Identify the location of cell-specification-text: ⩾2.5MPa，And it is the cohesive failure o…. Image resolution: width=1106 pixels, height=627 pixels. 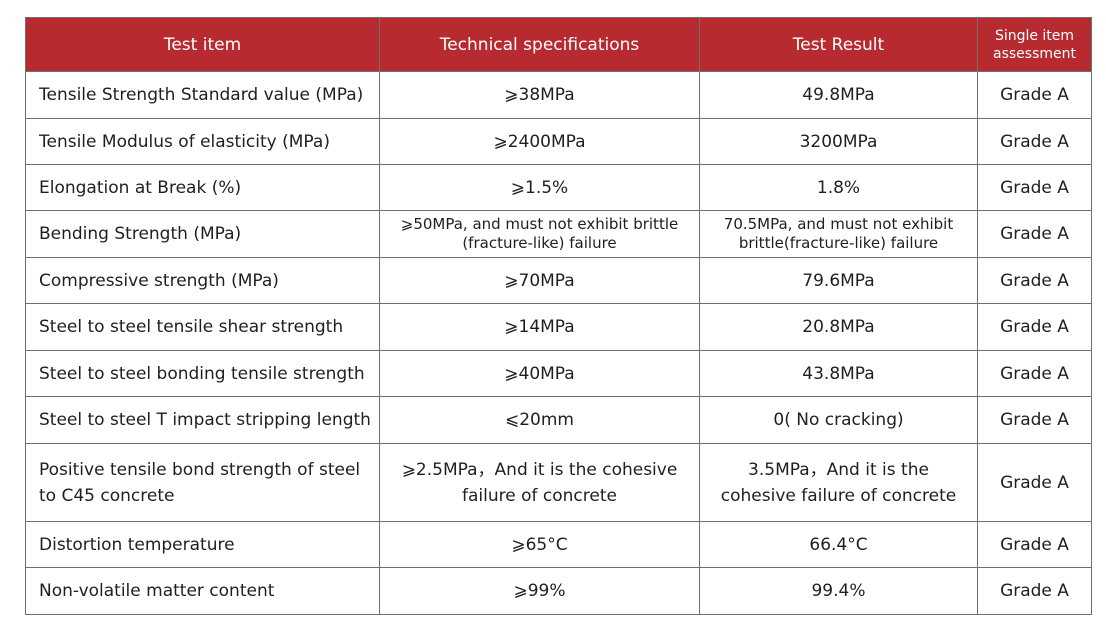
(539, 482).